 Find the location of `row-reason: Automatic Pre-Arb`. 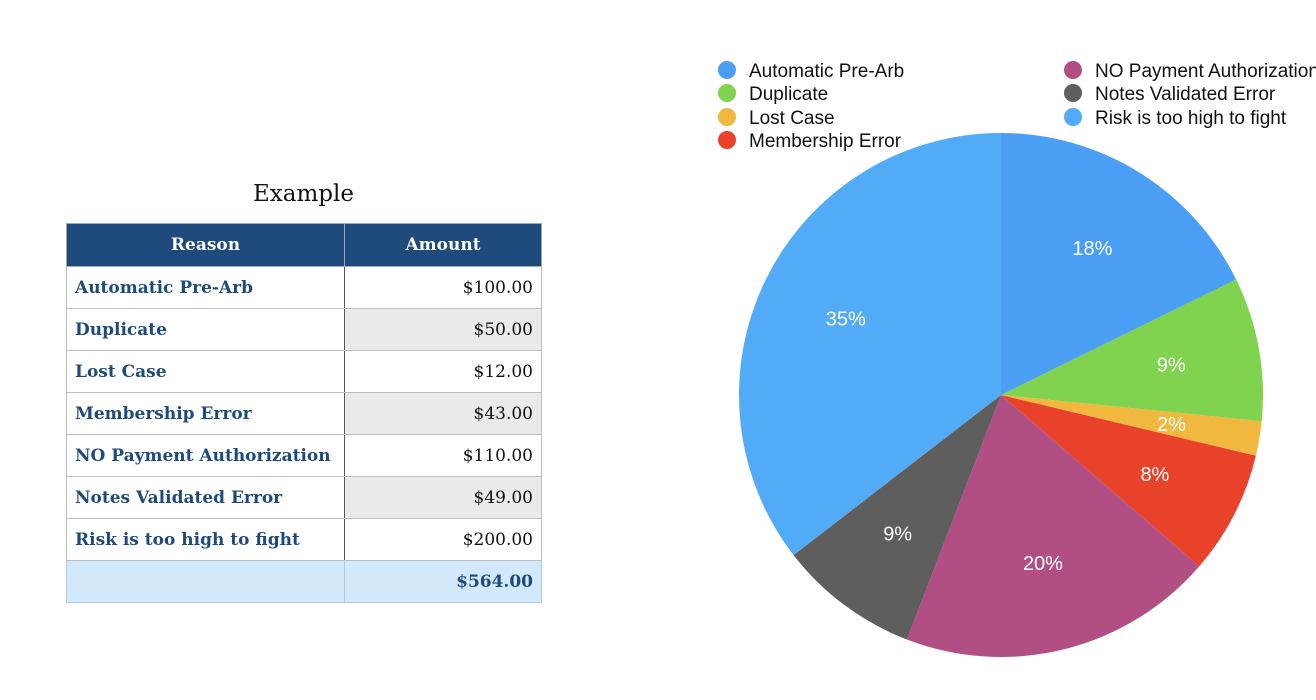

row-reason: Automatic Pre-Arb is located at coordinates (205, 287).